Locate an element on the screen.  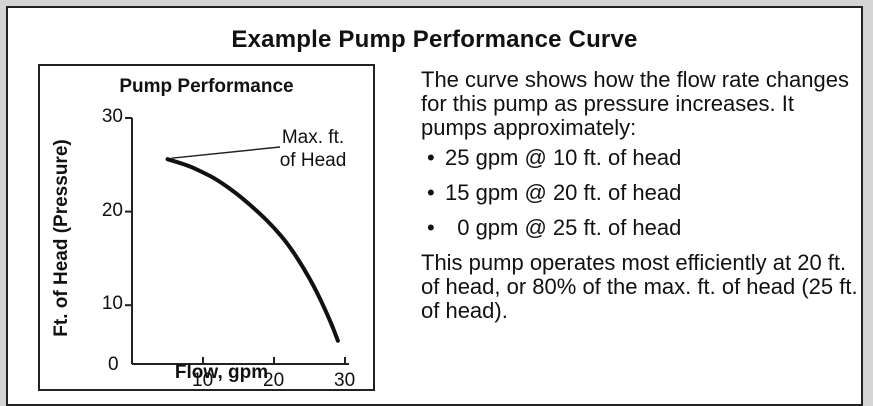
bullet-item: • 25 gpm @ 10 ft. of head is located at coordinates (641, 158).